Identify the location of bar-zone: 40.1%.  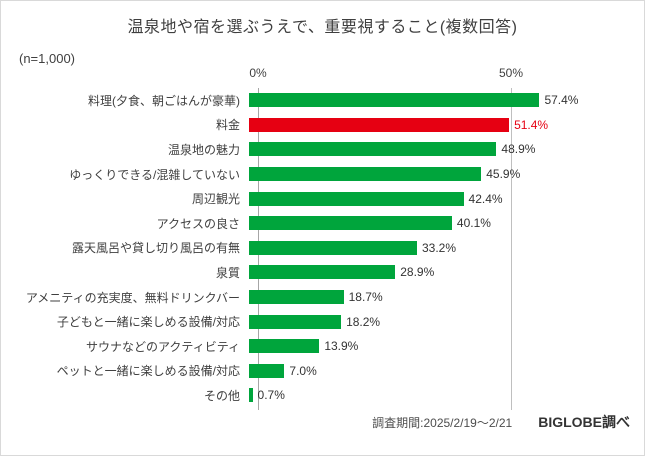
(441, 223).